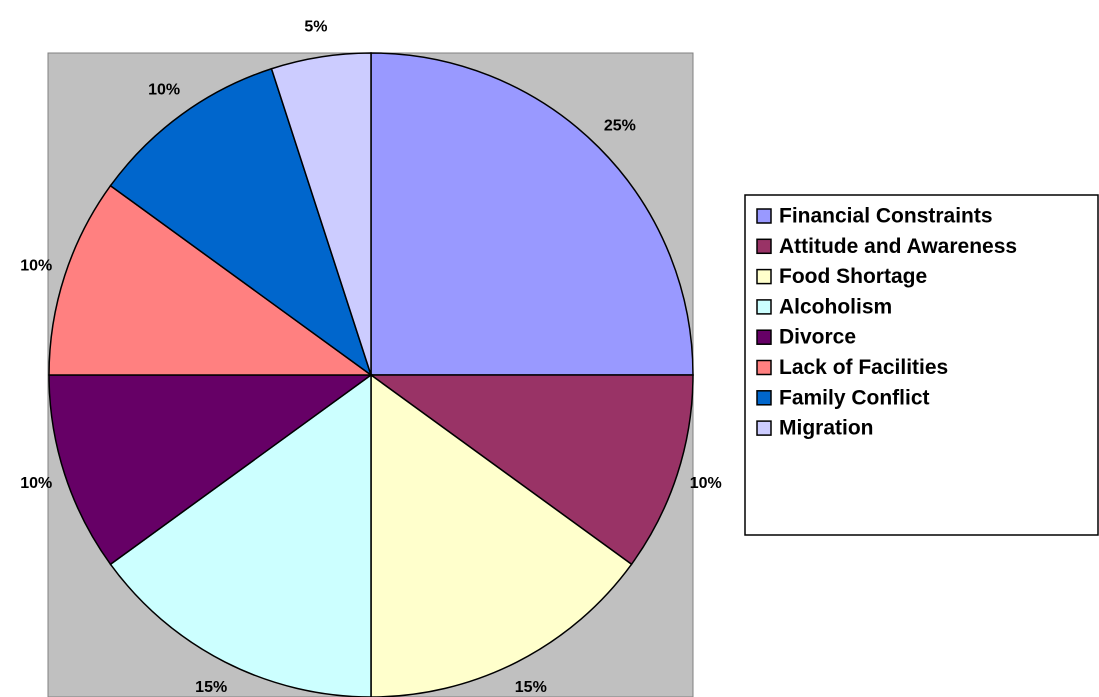  I want to click on data-label: 25%, so click(620, 125).